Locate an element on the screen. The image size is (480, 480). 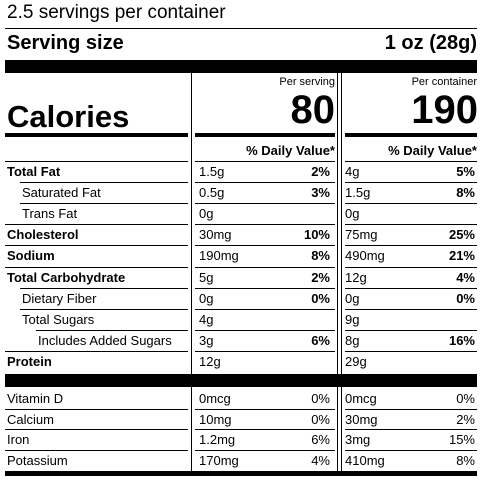
serving-amount: 1.5g is located at coordinates (212, 171).